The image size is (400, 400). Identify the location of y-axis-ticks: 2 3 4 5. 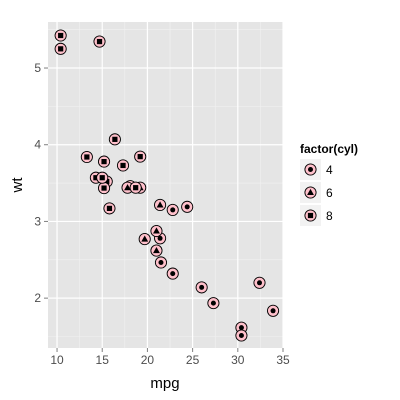
(41, 183).